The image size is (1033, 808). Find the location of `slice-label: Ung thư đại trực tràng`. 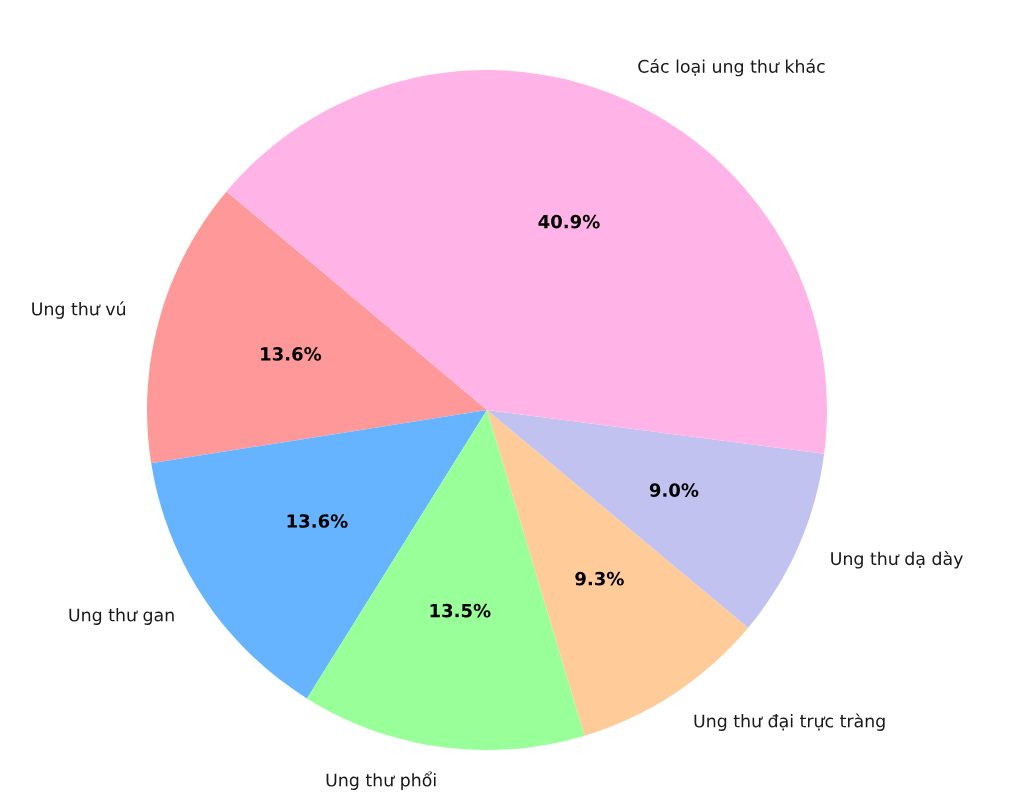

slice-label: Ung thư đại trực tràng is located at coordinates (789, 722).